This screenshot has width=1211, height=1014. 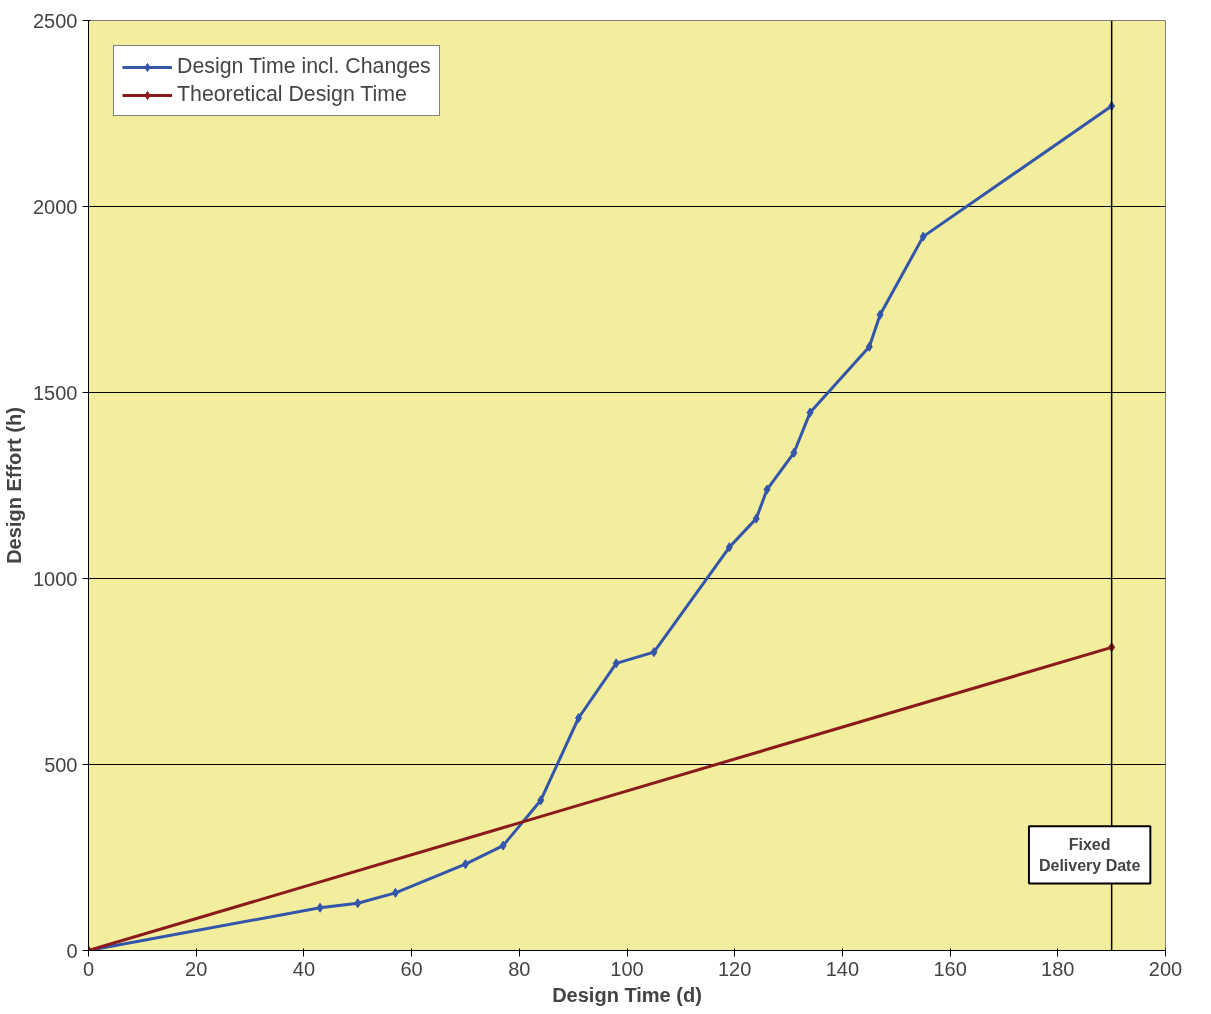 I want to click on x-tick-label: 0, so click(x=88, y=968).